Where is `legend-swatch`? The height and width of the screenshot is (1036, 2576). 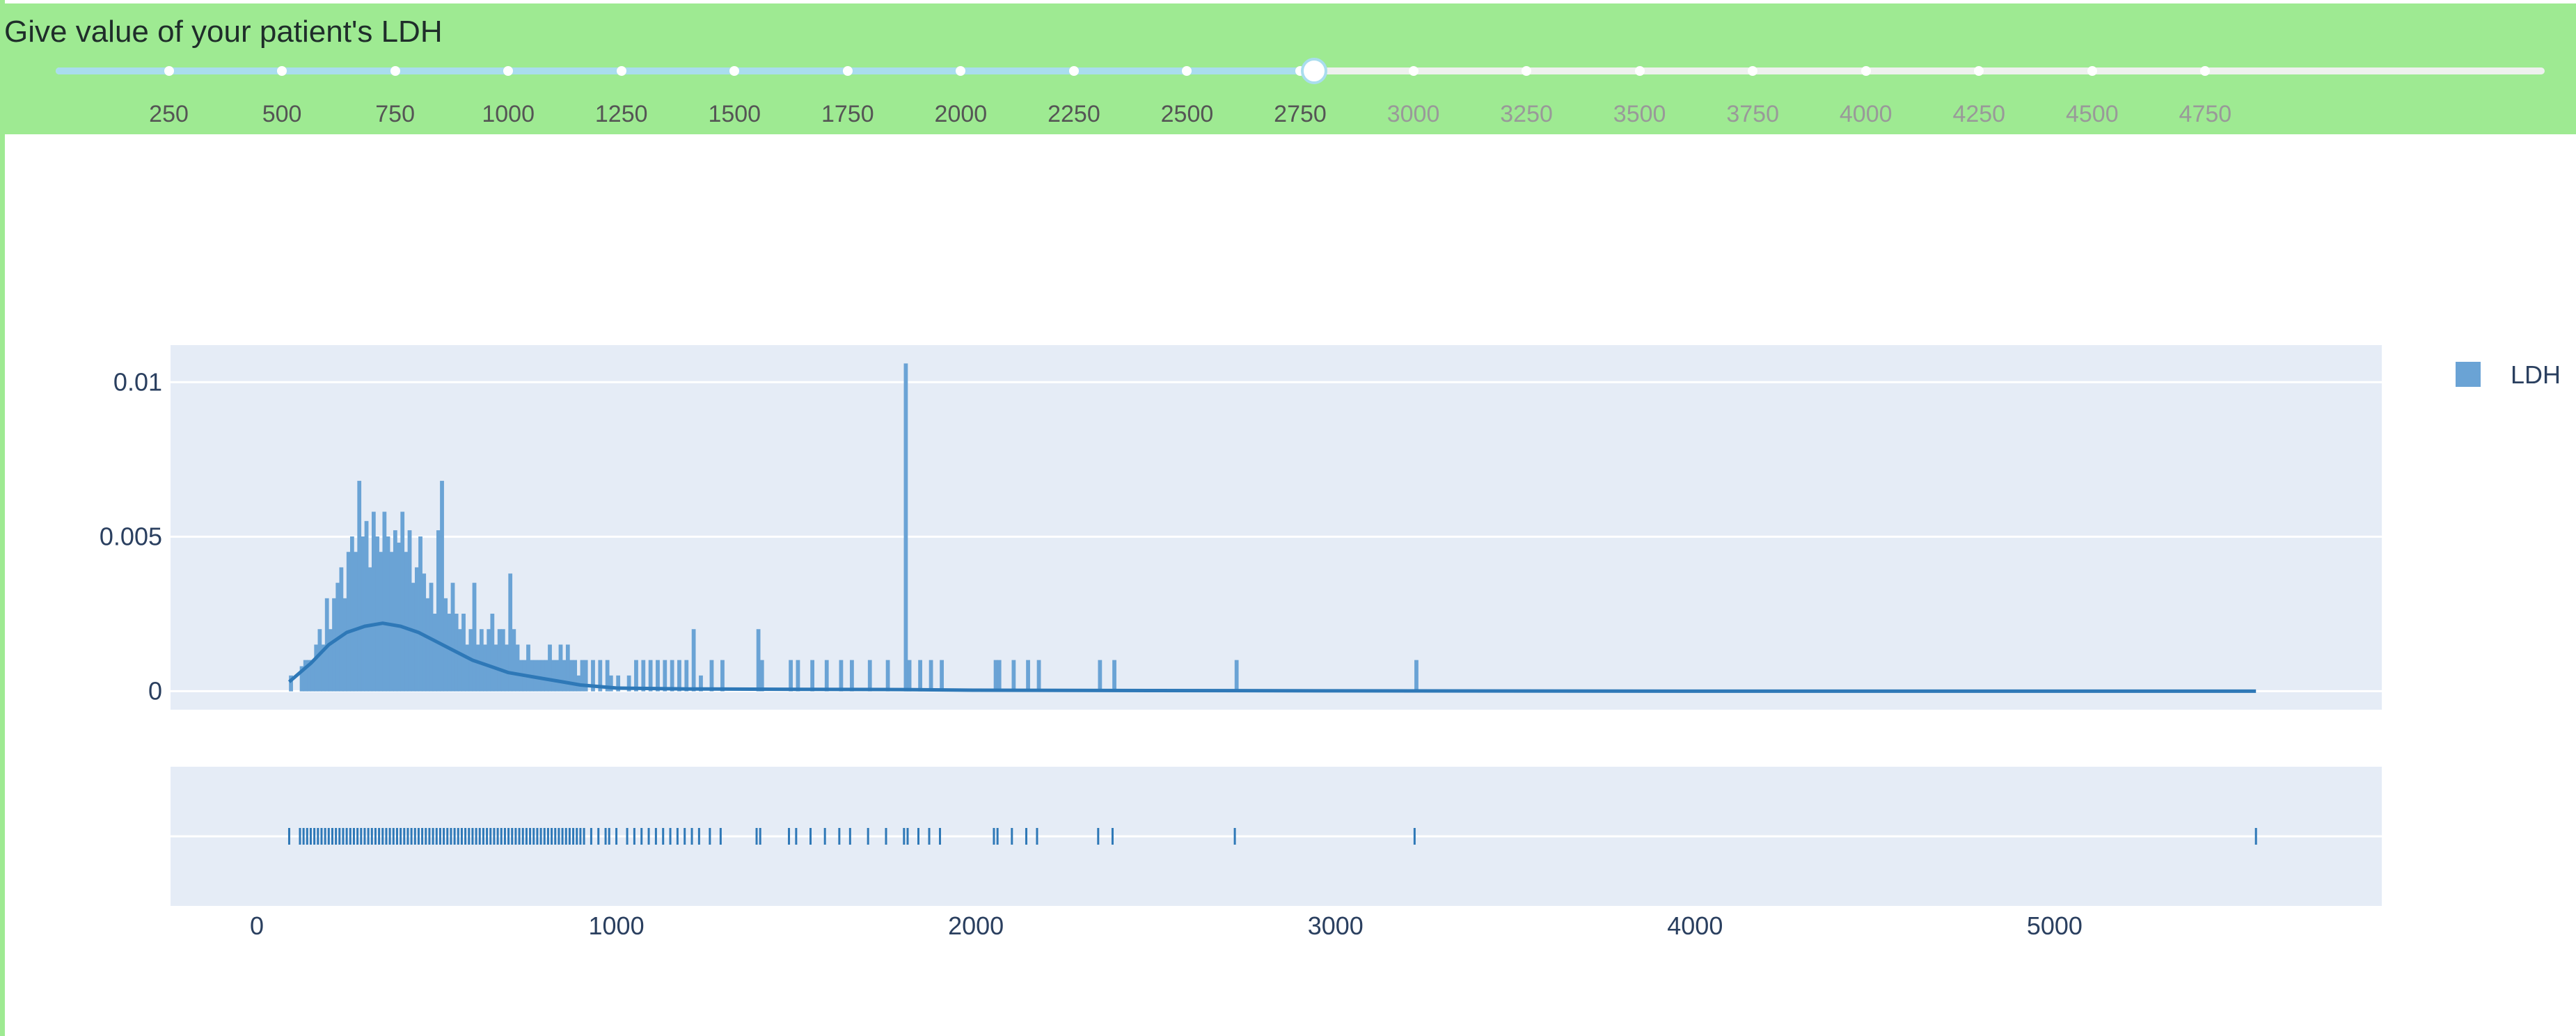 legend-swatch is located at coordinates (2468, 374).